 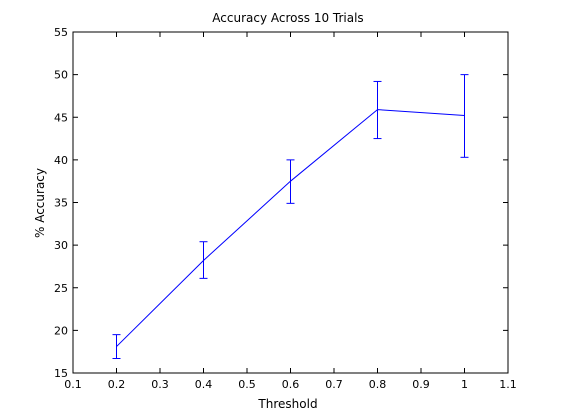 I want to click on x-tick-label: 0.3, so click(x=160, y=384).